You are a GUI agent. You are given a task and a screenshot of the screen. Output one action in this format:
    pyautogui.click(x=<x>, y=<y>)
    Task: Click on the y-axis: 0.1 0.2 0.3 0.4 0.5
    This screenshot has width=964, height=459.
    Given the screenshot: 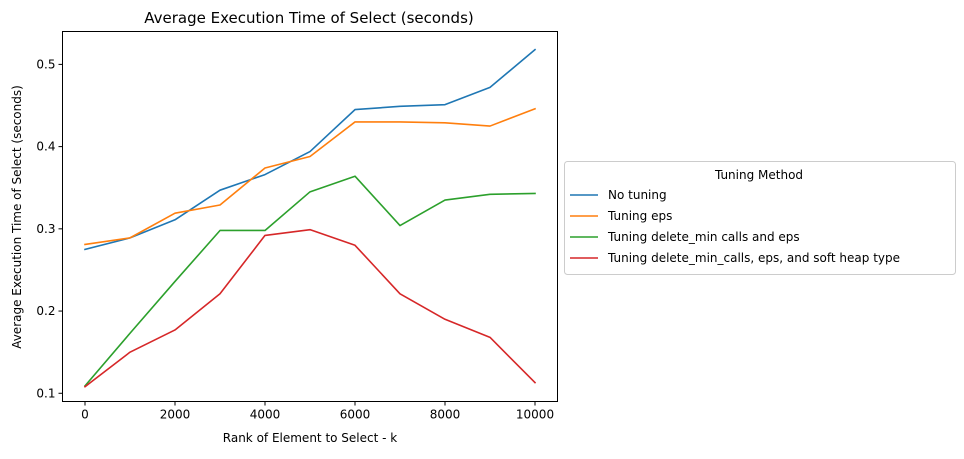 What is the action you would take?
    pyautogui.click(x=49, y=228)
    